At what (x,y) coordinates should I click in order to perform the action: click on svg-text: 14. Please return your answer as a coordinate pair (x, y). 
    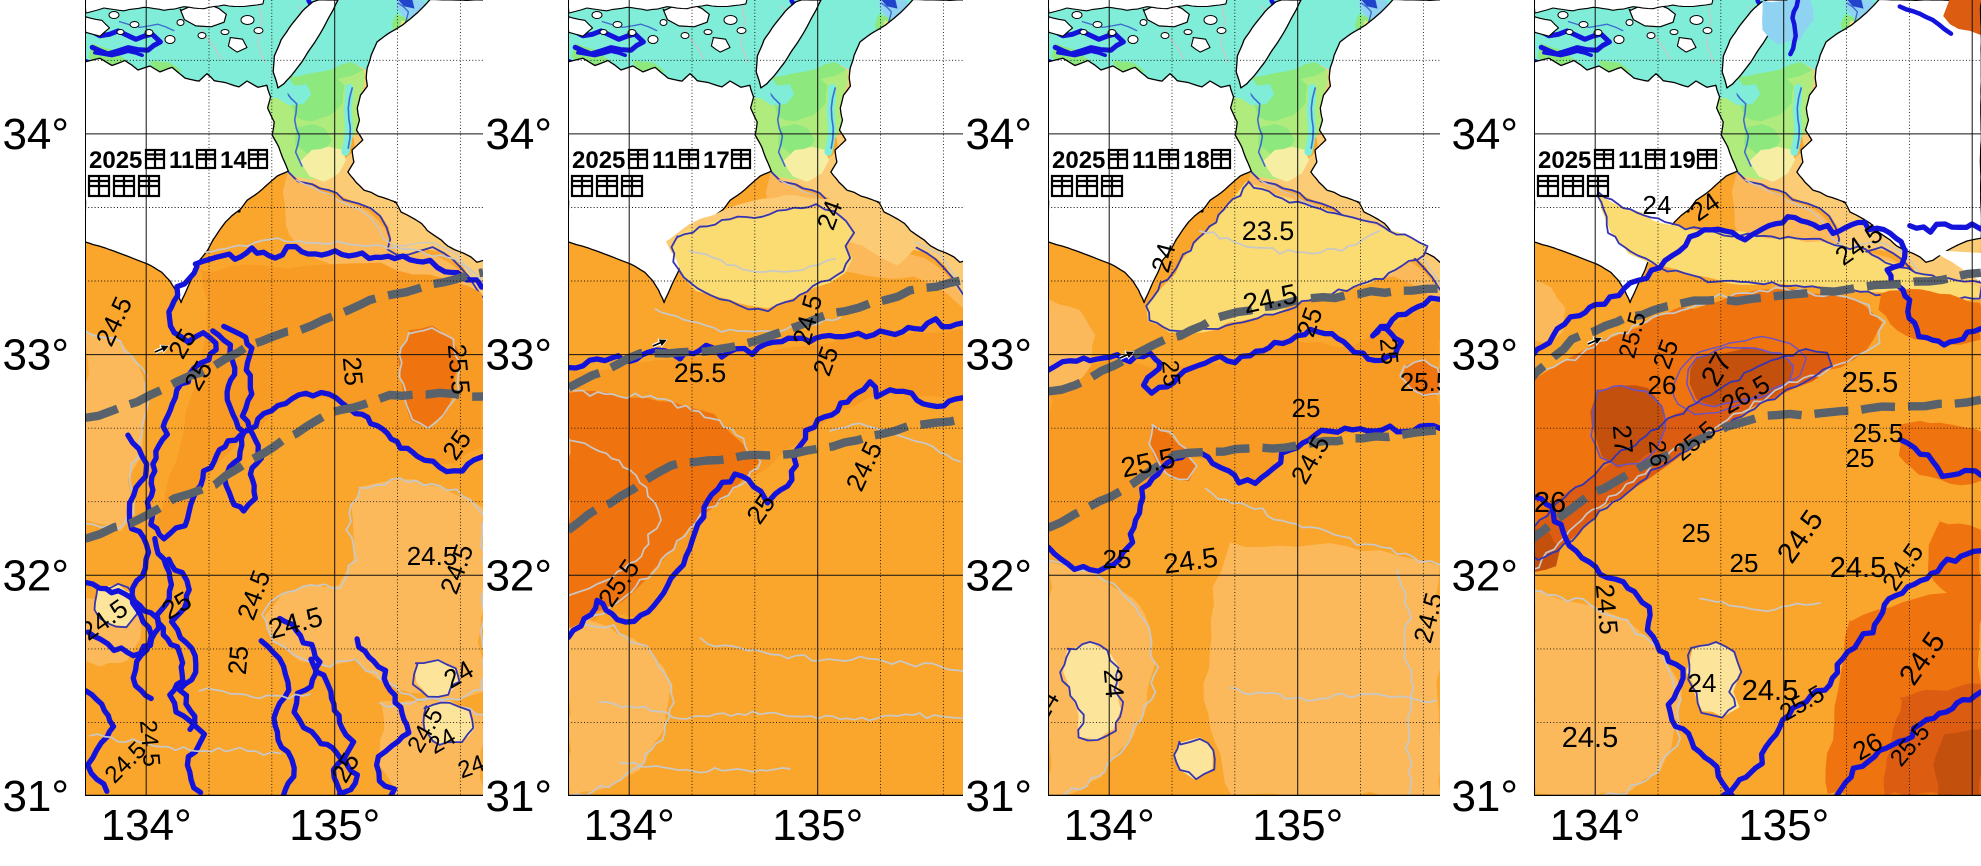
    Looking at the image, I should click on (233, 160).